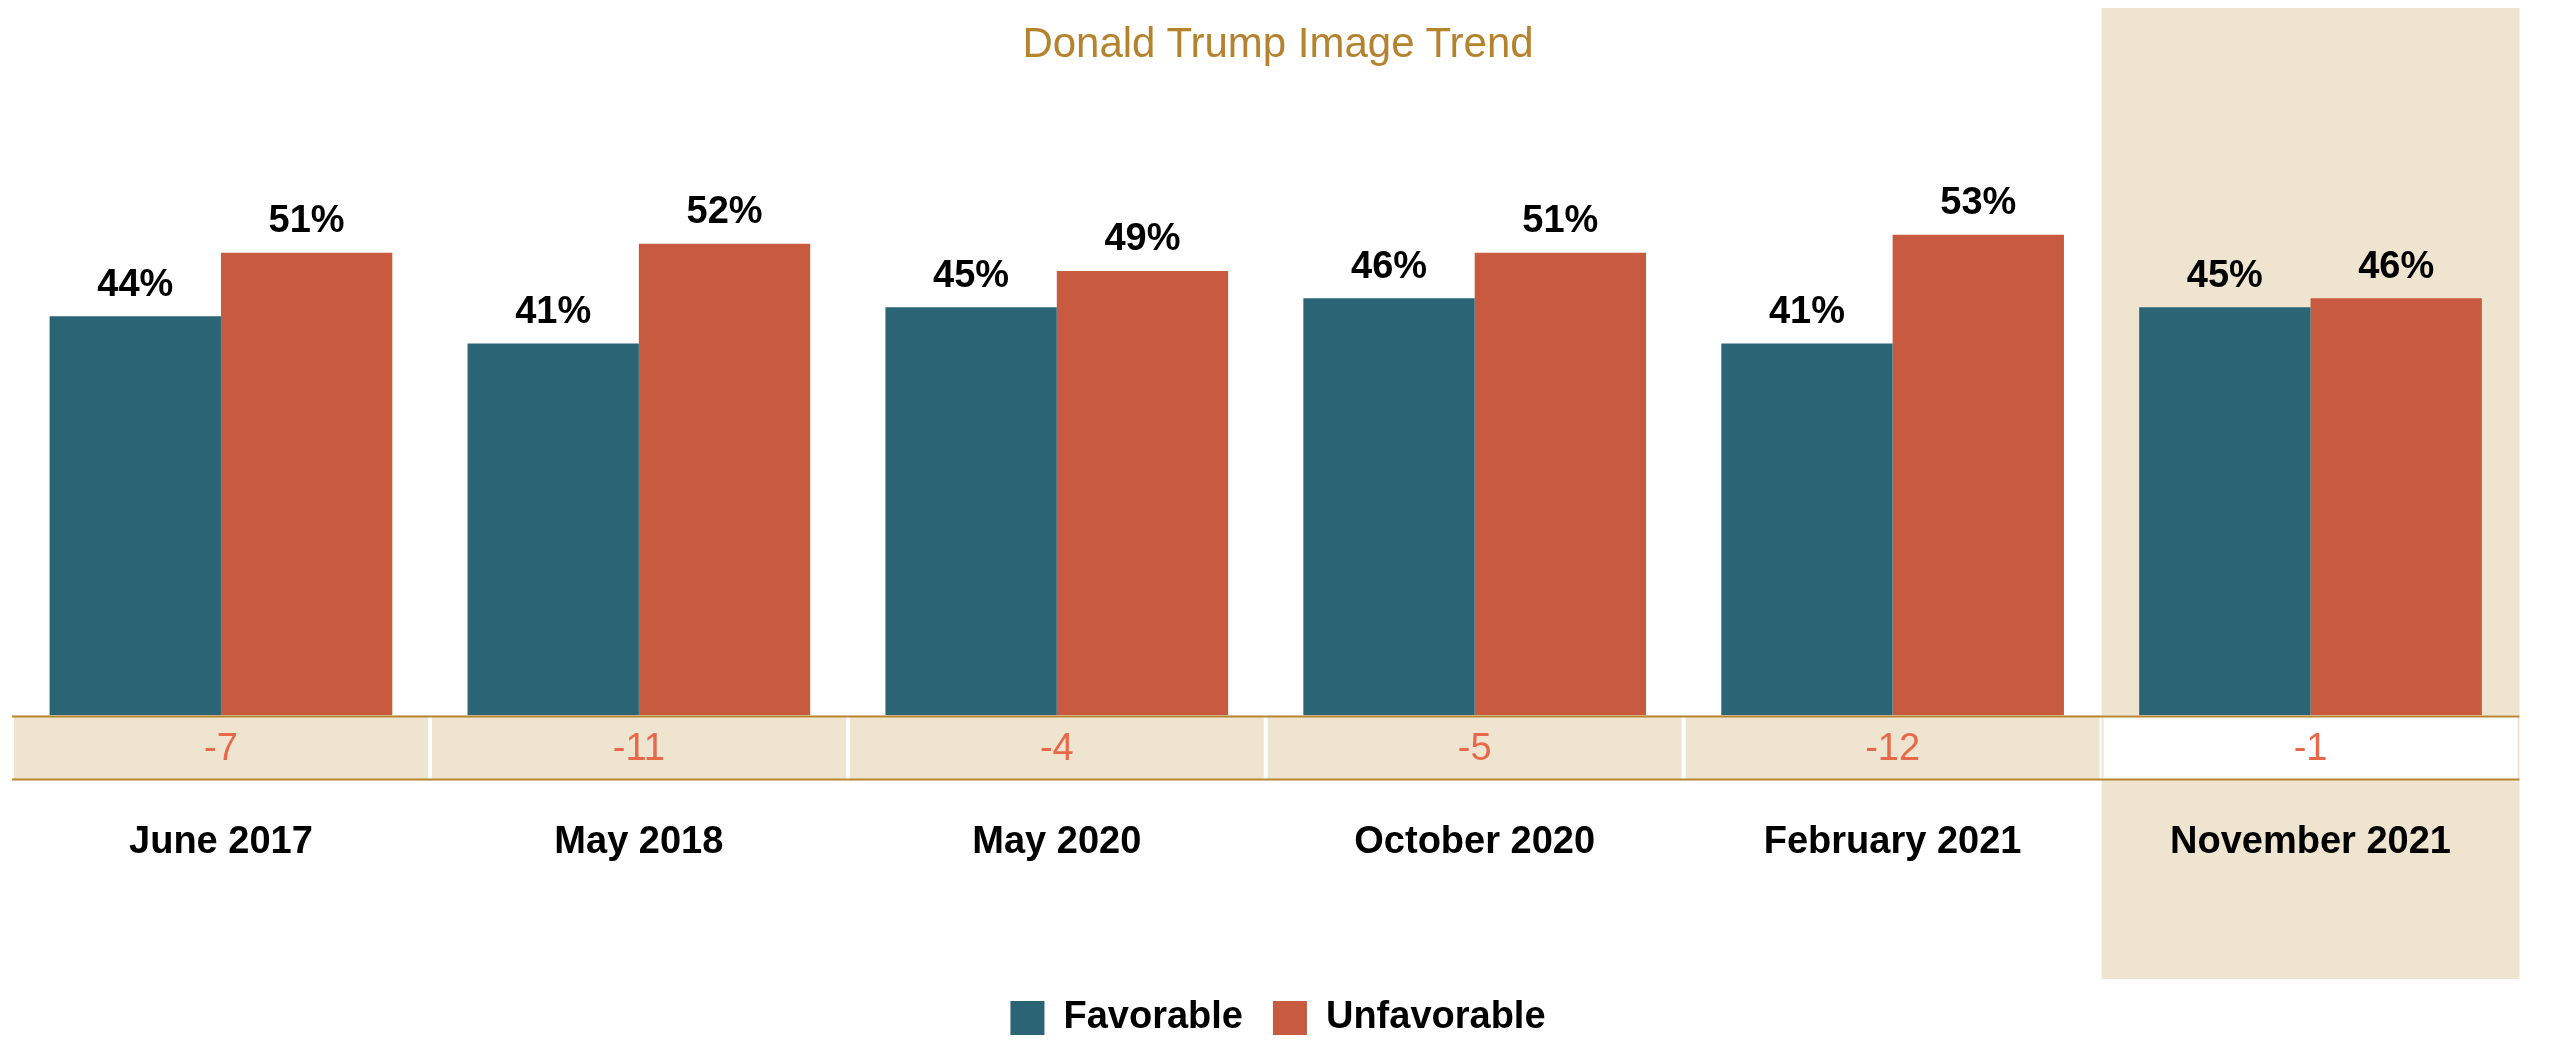  I want to click on text: -5, so click(1474, 746).